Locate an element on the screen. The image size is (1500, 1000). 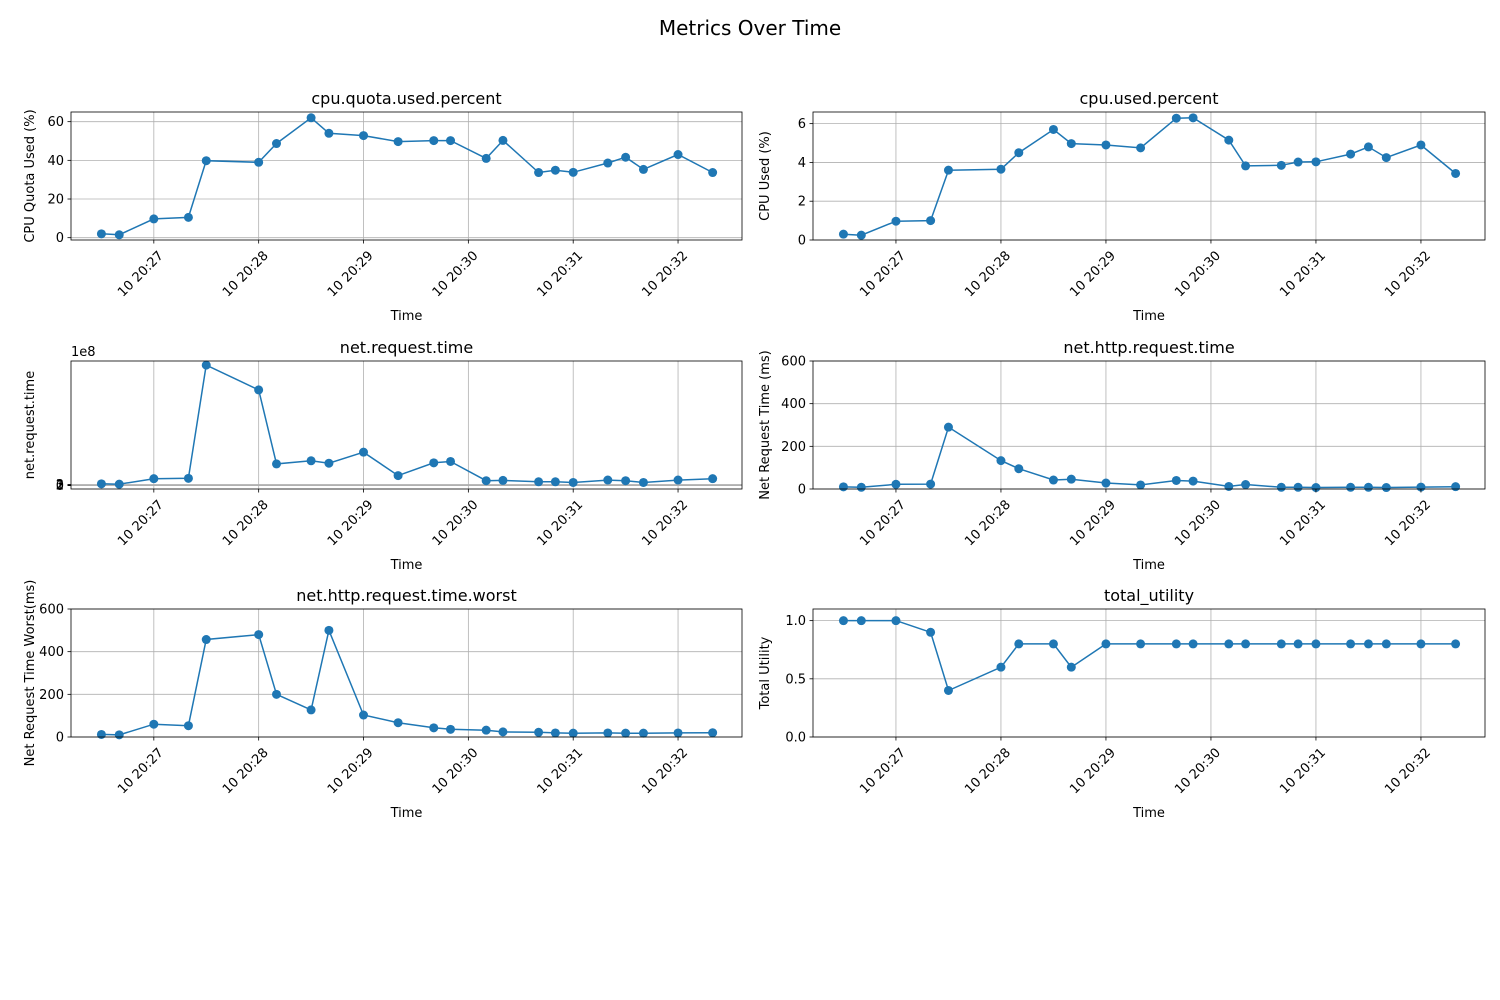
subplot-title: net.request.time is located at coordinates (406, 347).